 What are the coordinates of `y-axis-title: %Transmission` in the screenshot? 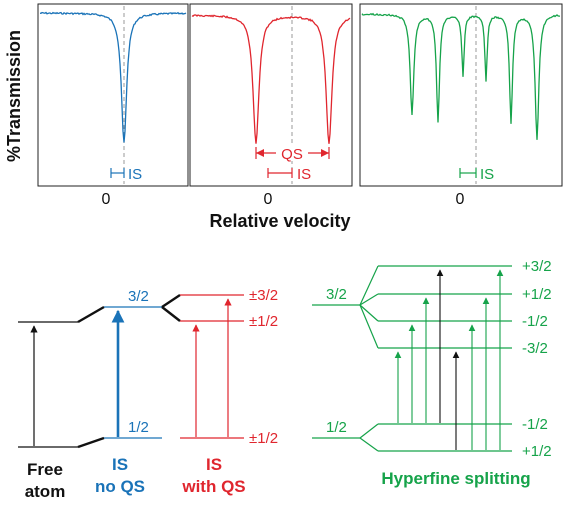 It's located at (14, 96).